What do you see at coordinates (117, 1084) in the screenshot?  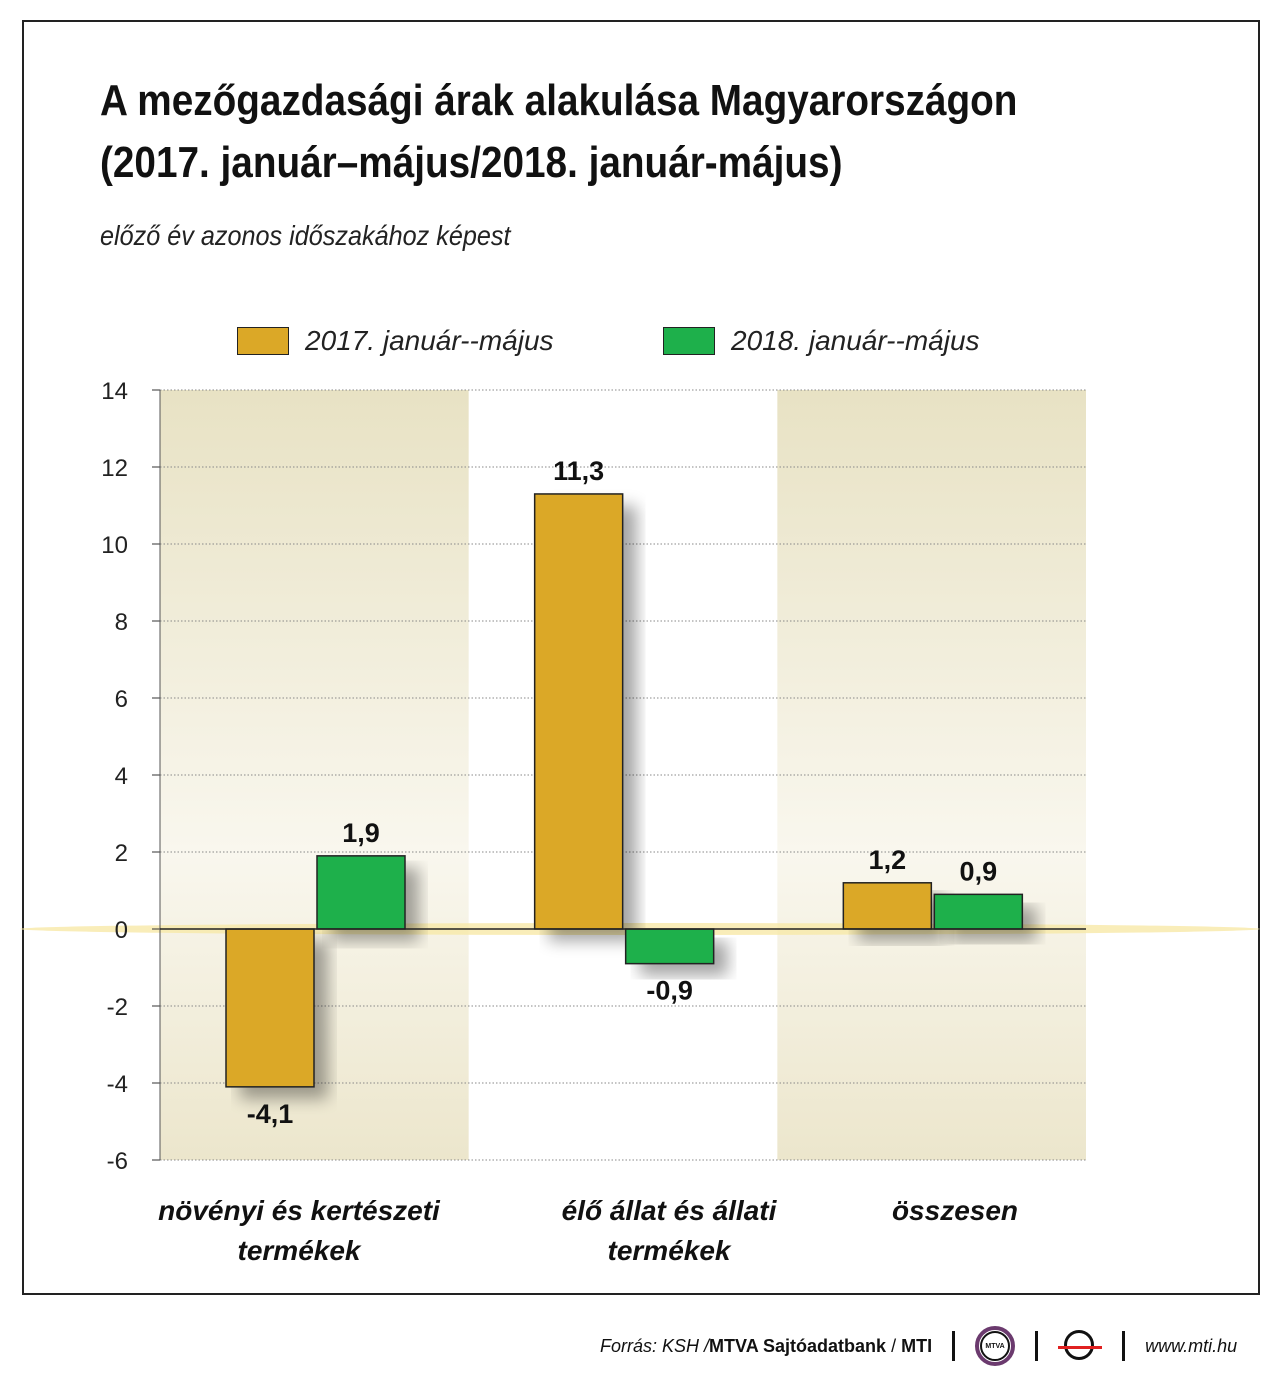 I see `y-tick-label: -4` at bounding box center [117, 1084].